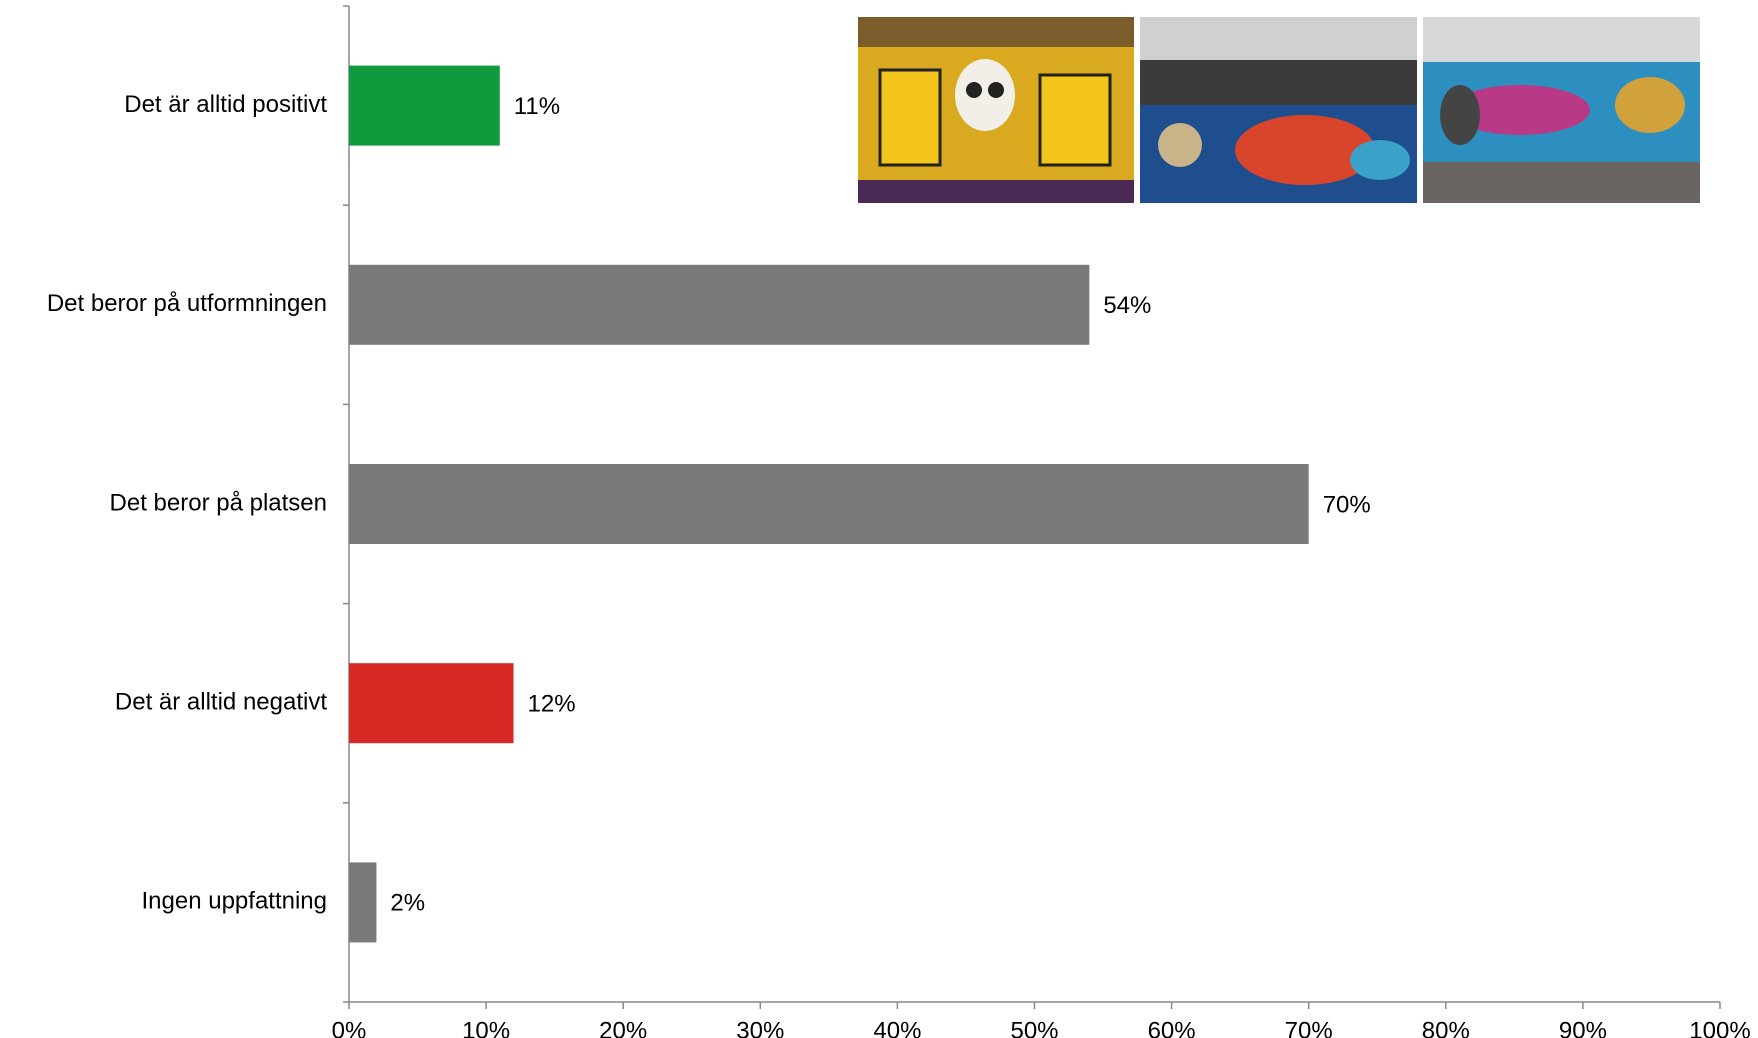  Describe the element at coordinates (552, 704) in the screenshot. I see `value-label: 12%` at that location.